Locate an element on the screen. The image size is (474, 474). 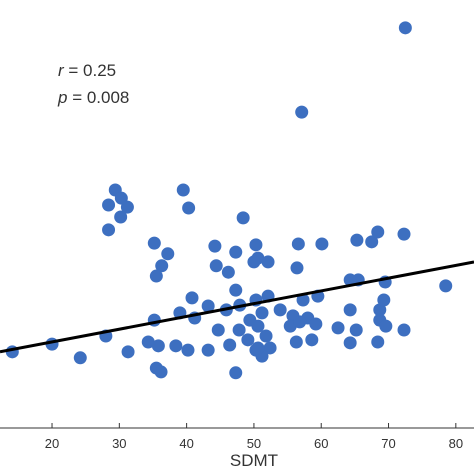
x-tick-label: 80 is located at coordinates (456, 443).